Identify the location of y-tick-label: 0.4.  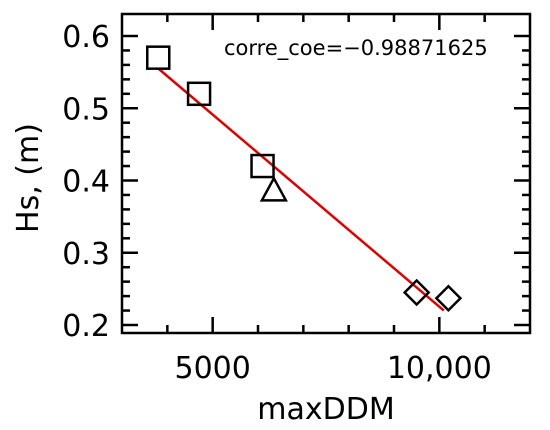
(86, 182).